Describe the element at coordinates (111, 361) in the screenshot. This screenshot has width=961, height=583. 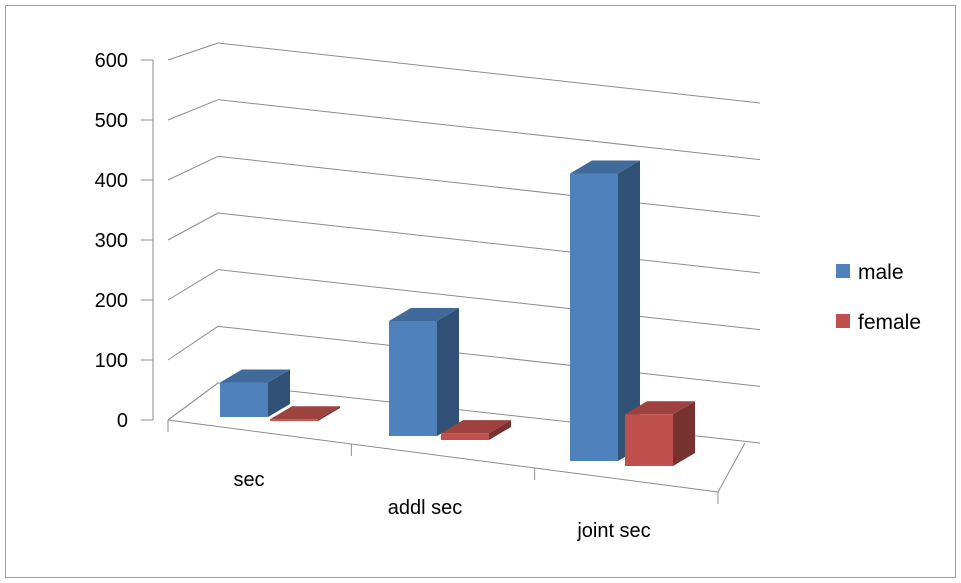
I see `y-tick-label: 100` at that location.